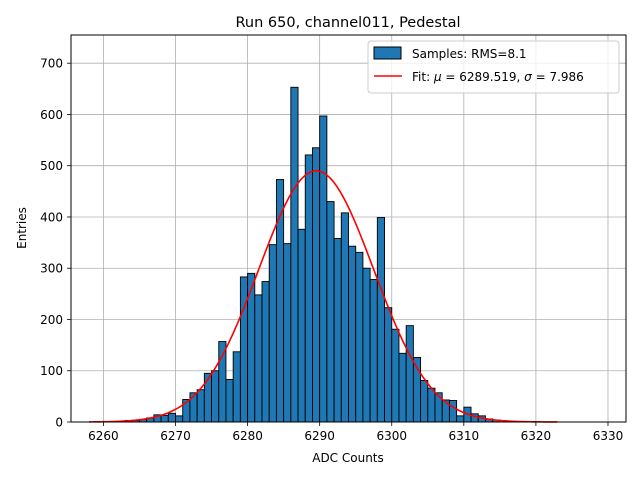 The height and width of the screenshot is (480, 640). Describe the element at coordinates (469, 54) in the screenshot. I see `legend-histogram-label: Samples: RMS=8.1` at that location.